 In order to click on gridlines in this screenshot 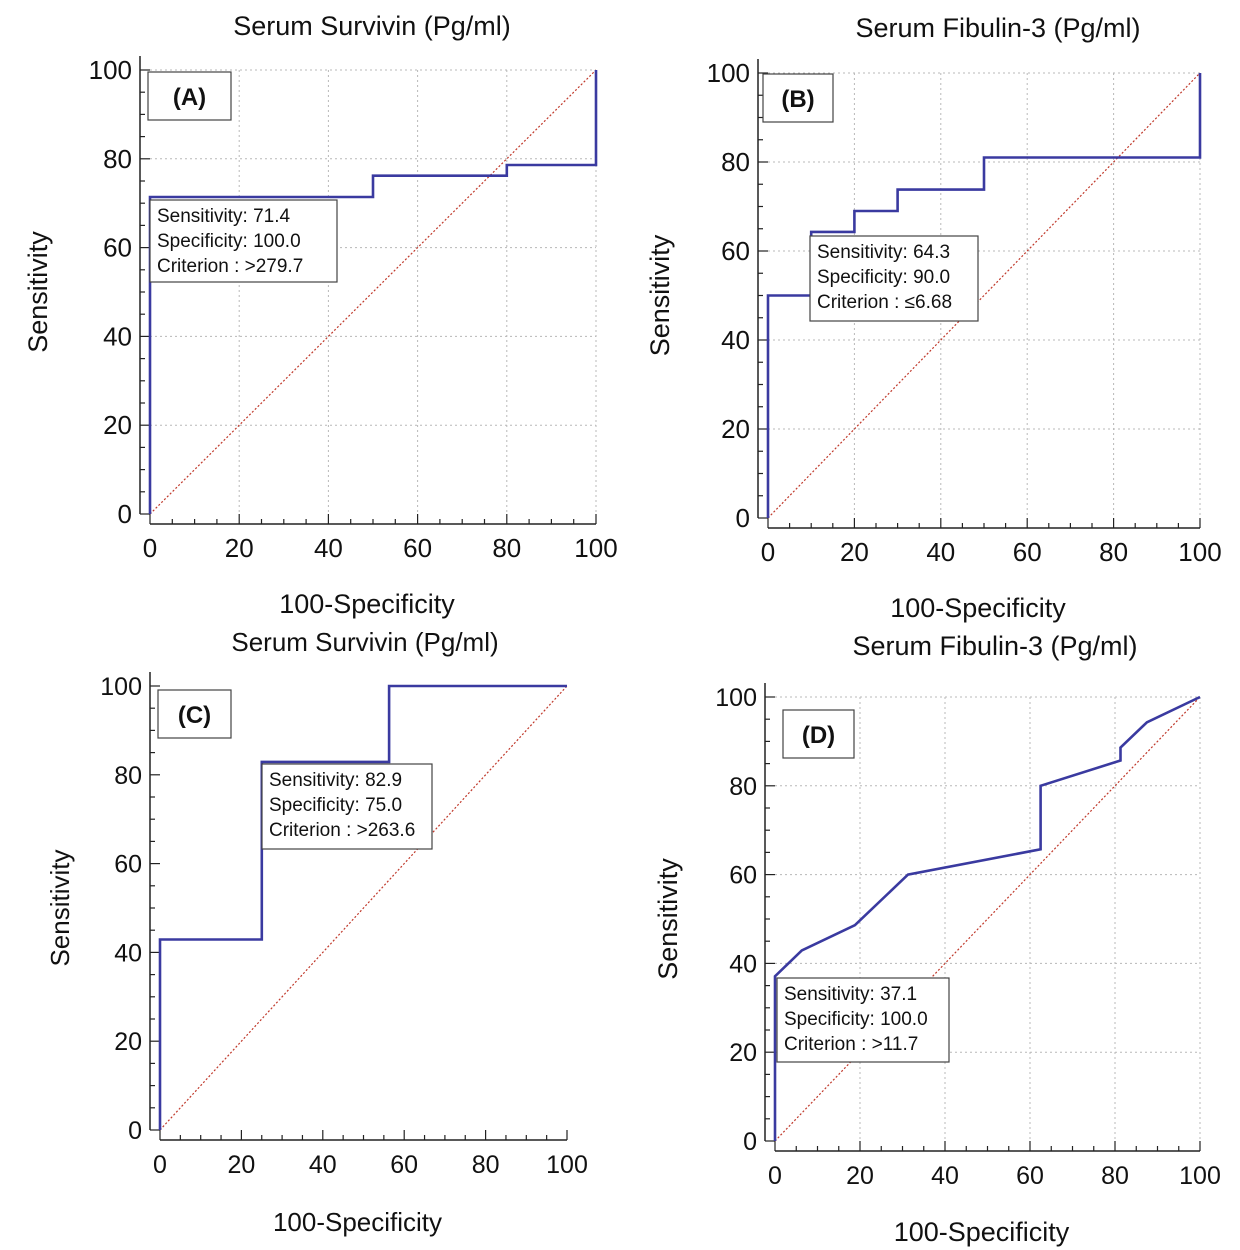, I will do `click(373, 292)`.